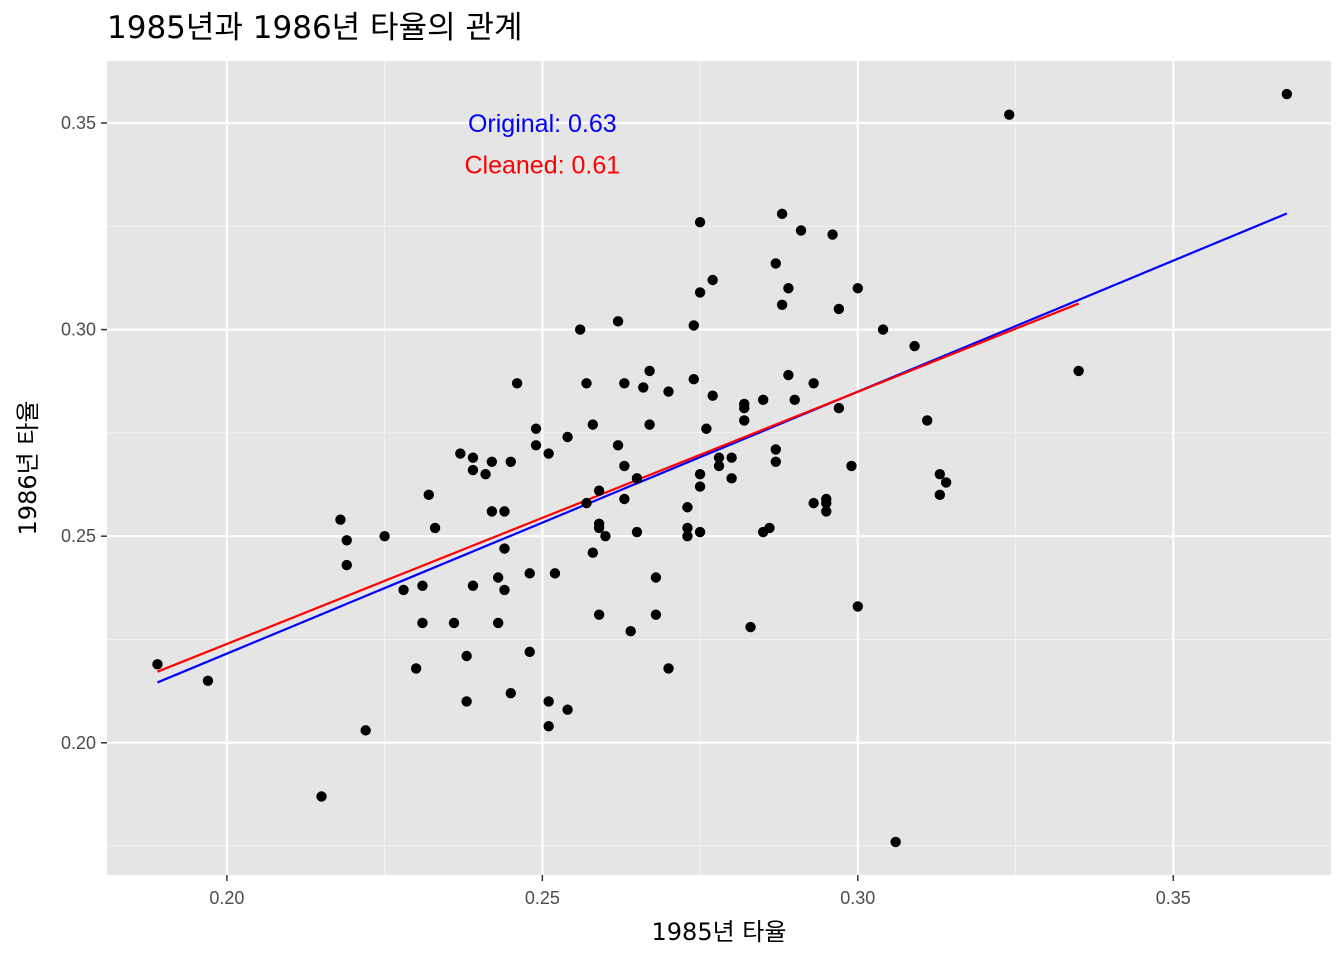 The image size is (1344, 960). I want to click on chart-title: 1985년과 1986년 타율의 관계, so click(315, 28).